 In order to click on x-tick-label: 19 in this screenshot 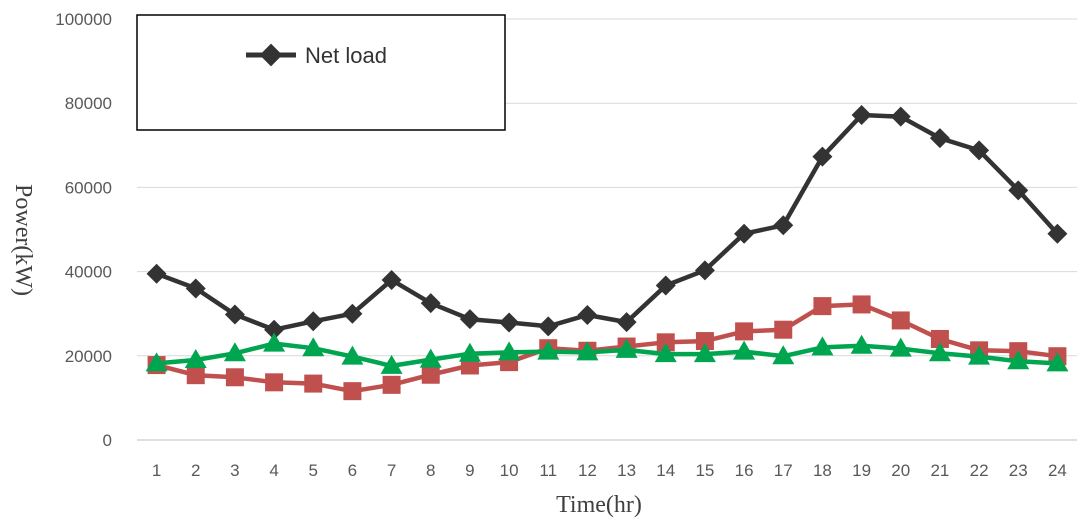, I will do `click(861, 470)`.